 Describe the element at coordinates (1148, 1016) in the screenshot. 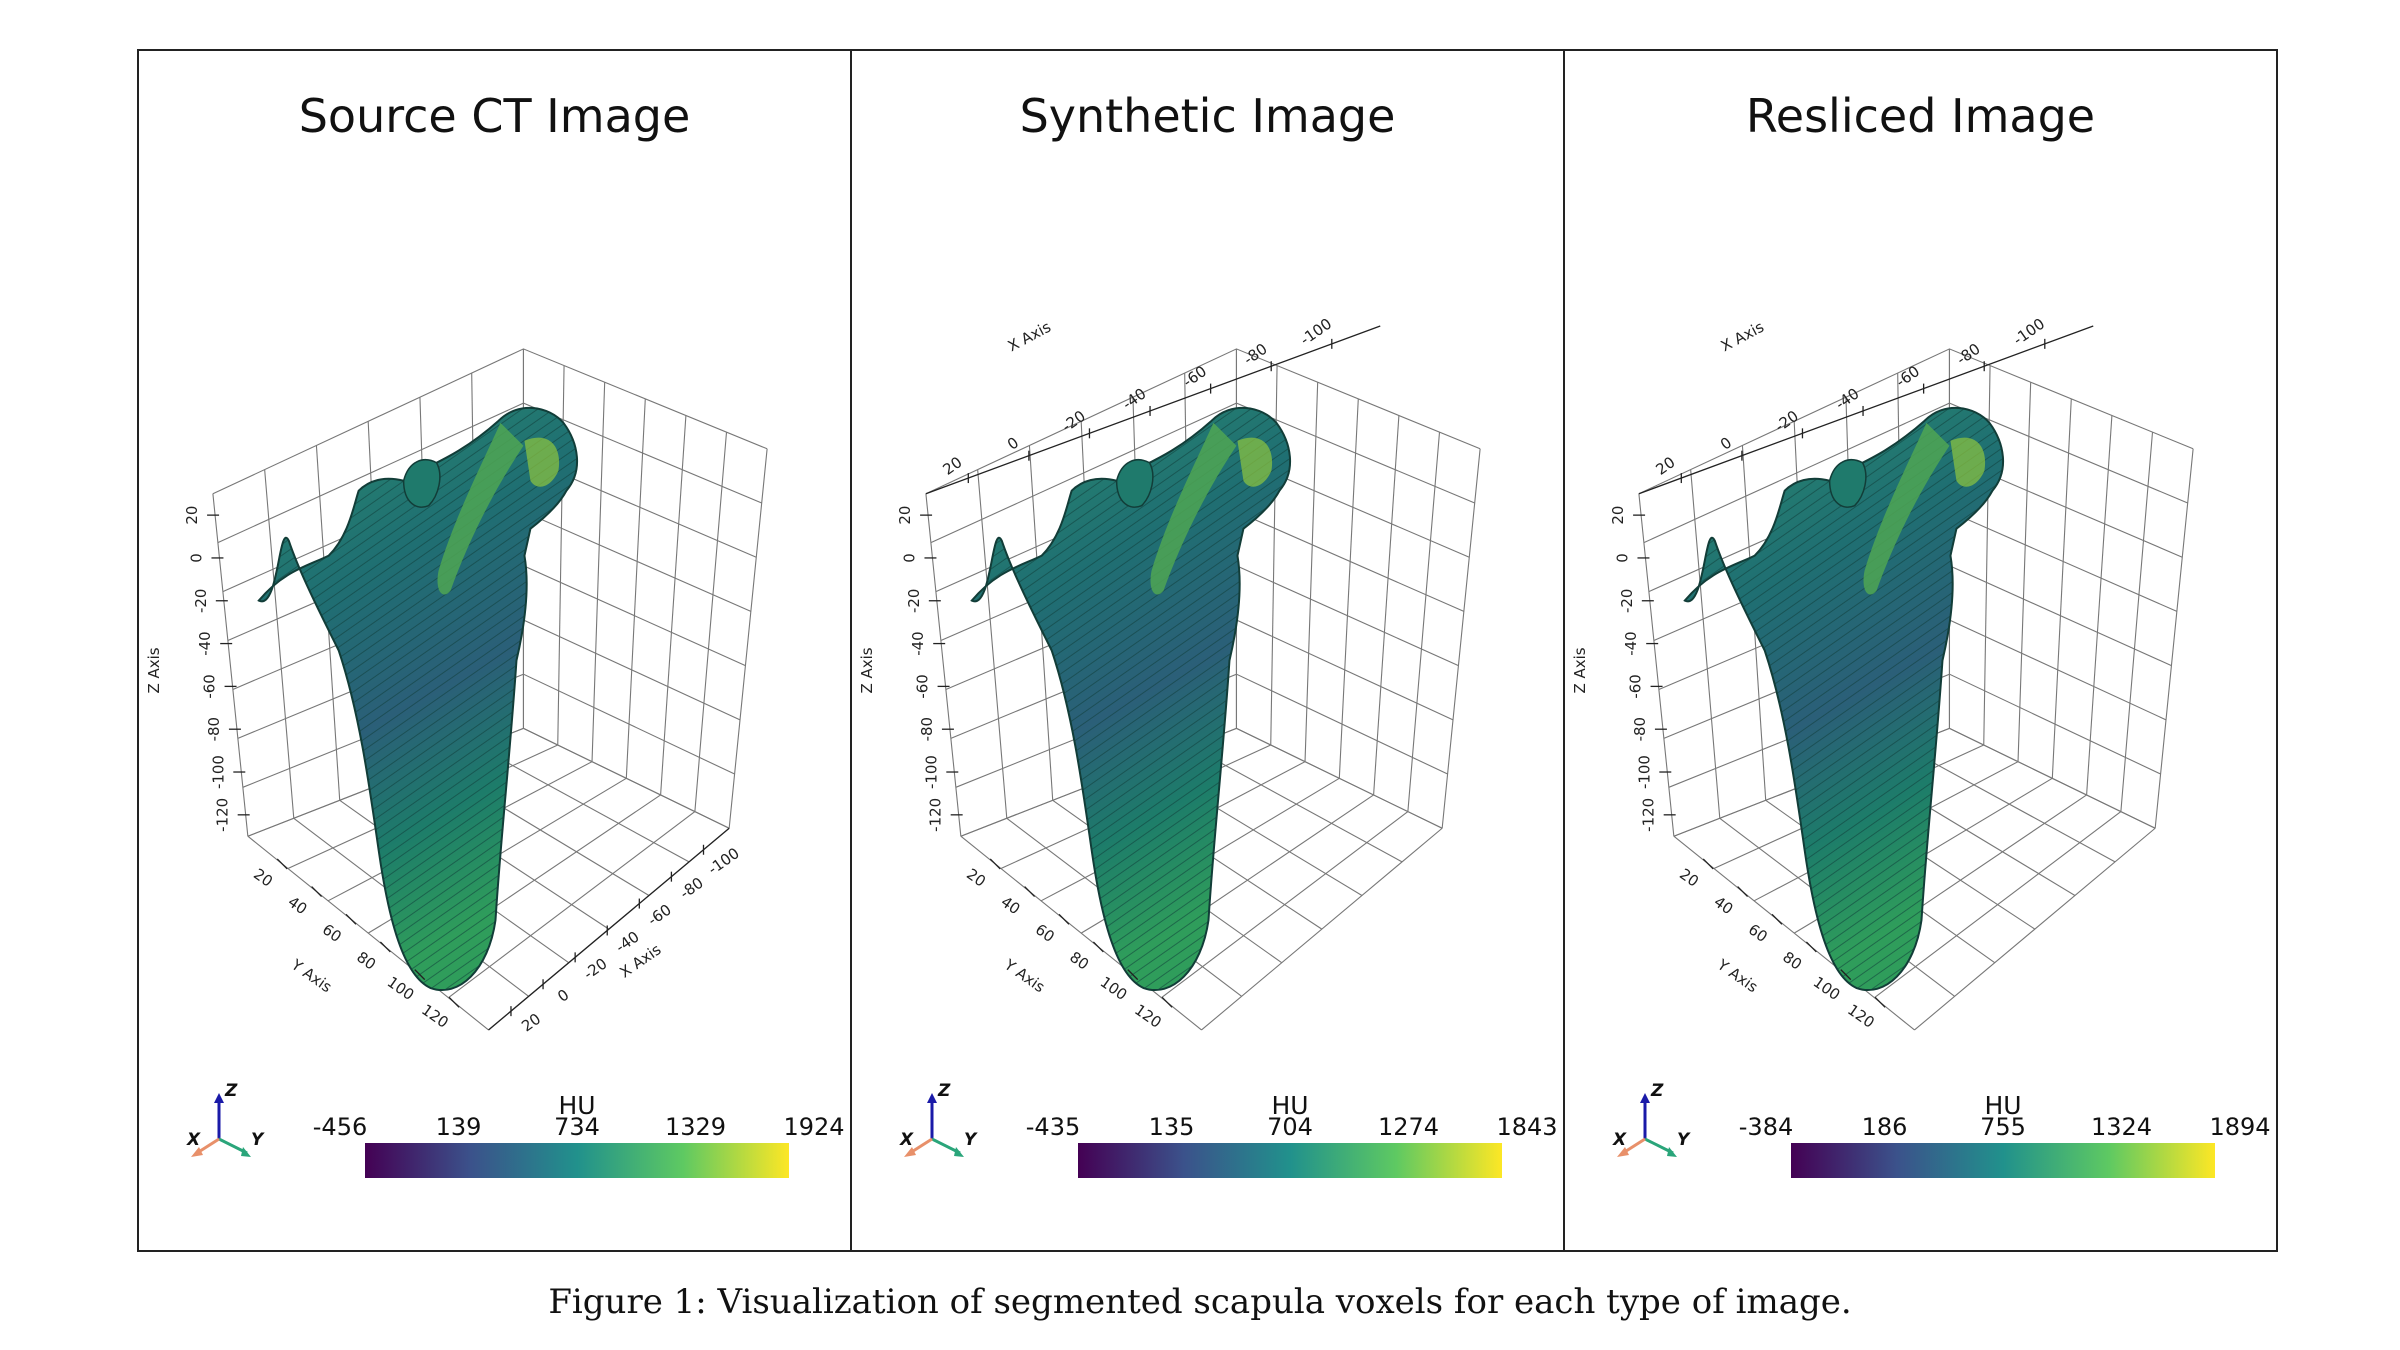

I see `y-tick-label: 120` at that location.